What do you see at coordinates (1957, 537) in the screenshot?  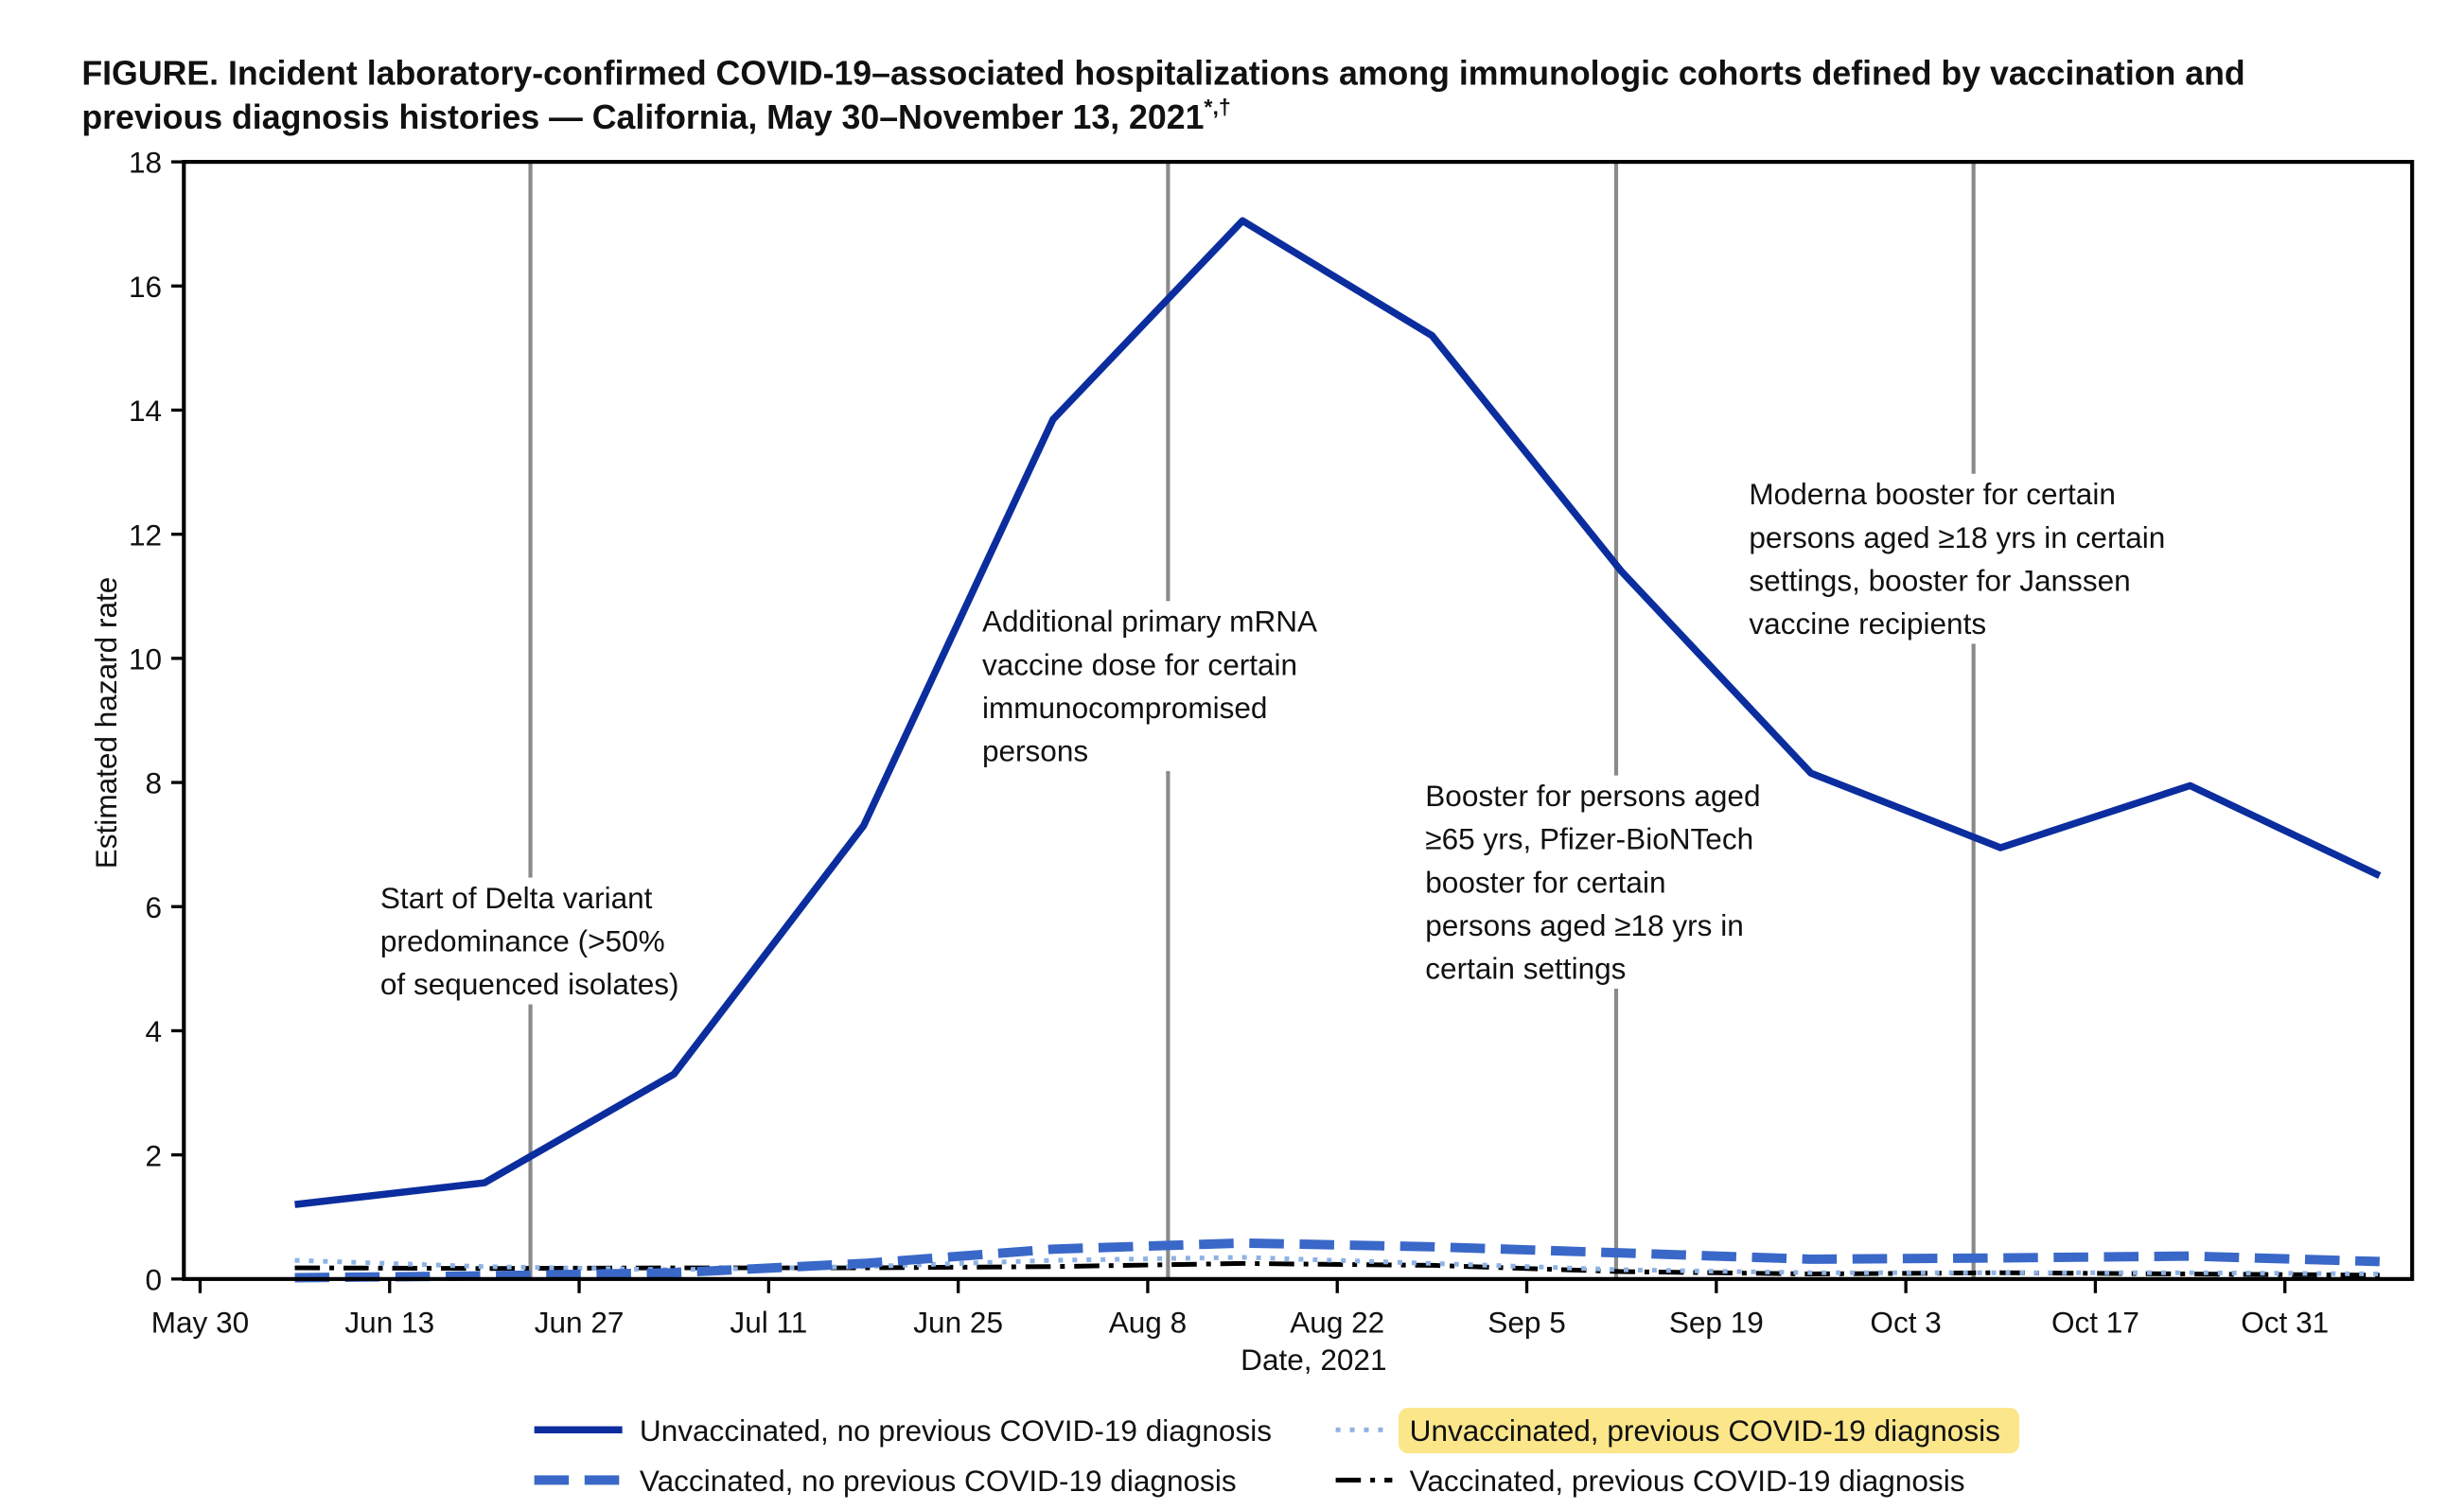 I see `annotation-text: persons aged ≥18 yrs in certain` at bounding box center [1957, 537].